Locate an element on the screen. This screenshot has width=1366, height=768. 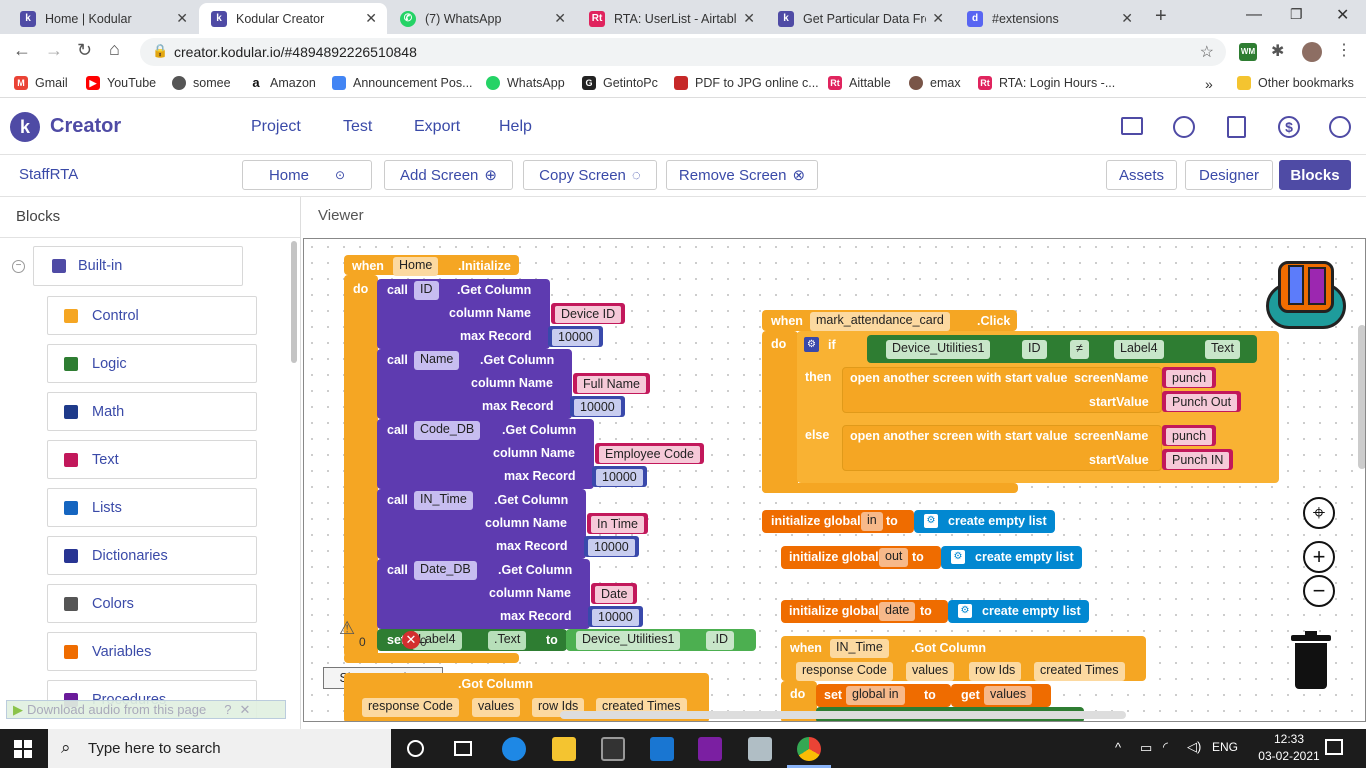
volume-icon: ◁) is located at coordinates (1194, 746).